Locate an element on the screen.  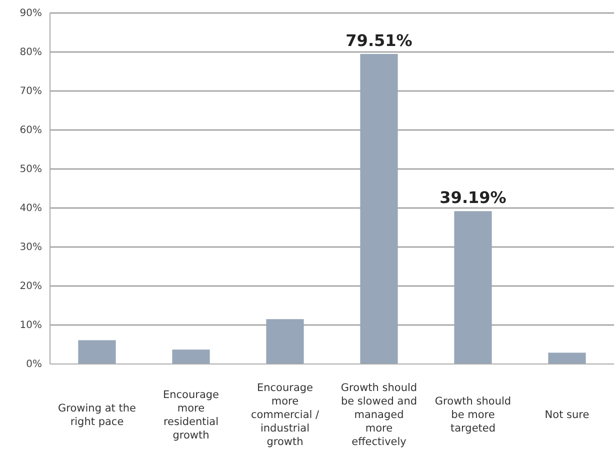
x-tick-label: Growing at the right pace is located at coordinates (97, 415).